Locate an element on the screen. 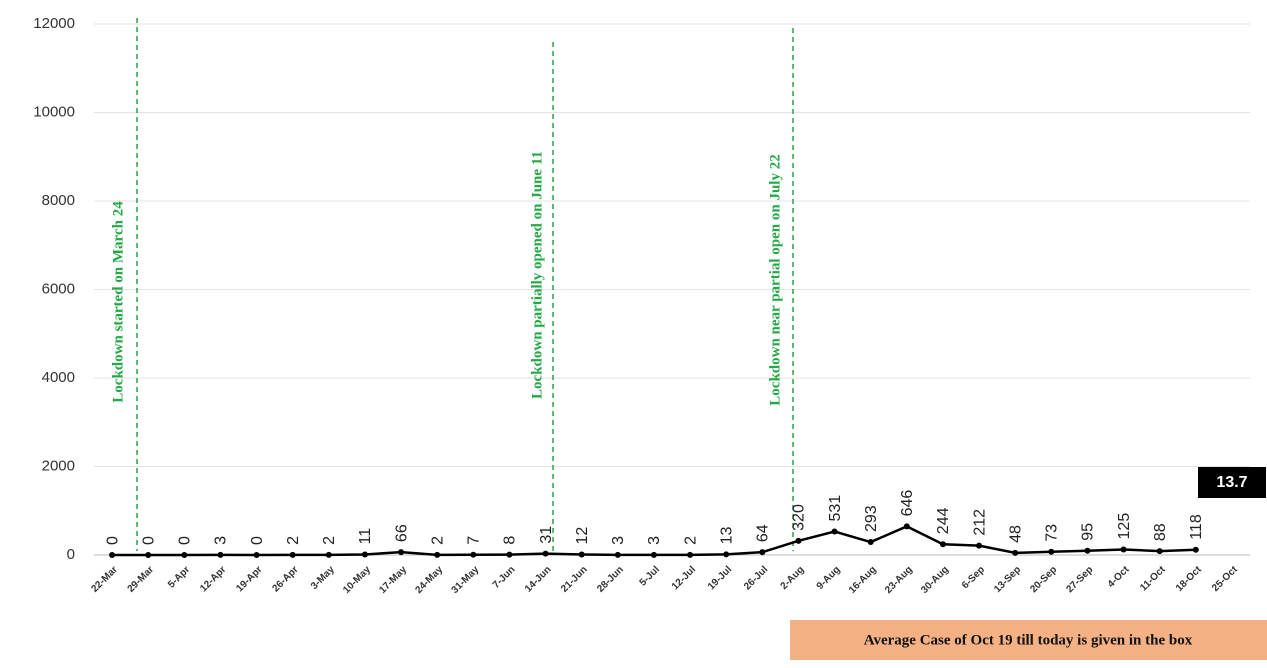  x-tick-label: 20-Sep is located at coordinates (1043, 579).